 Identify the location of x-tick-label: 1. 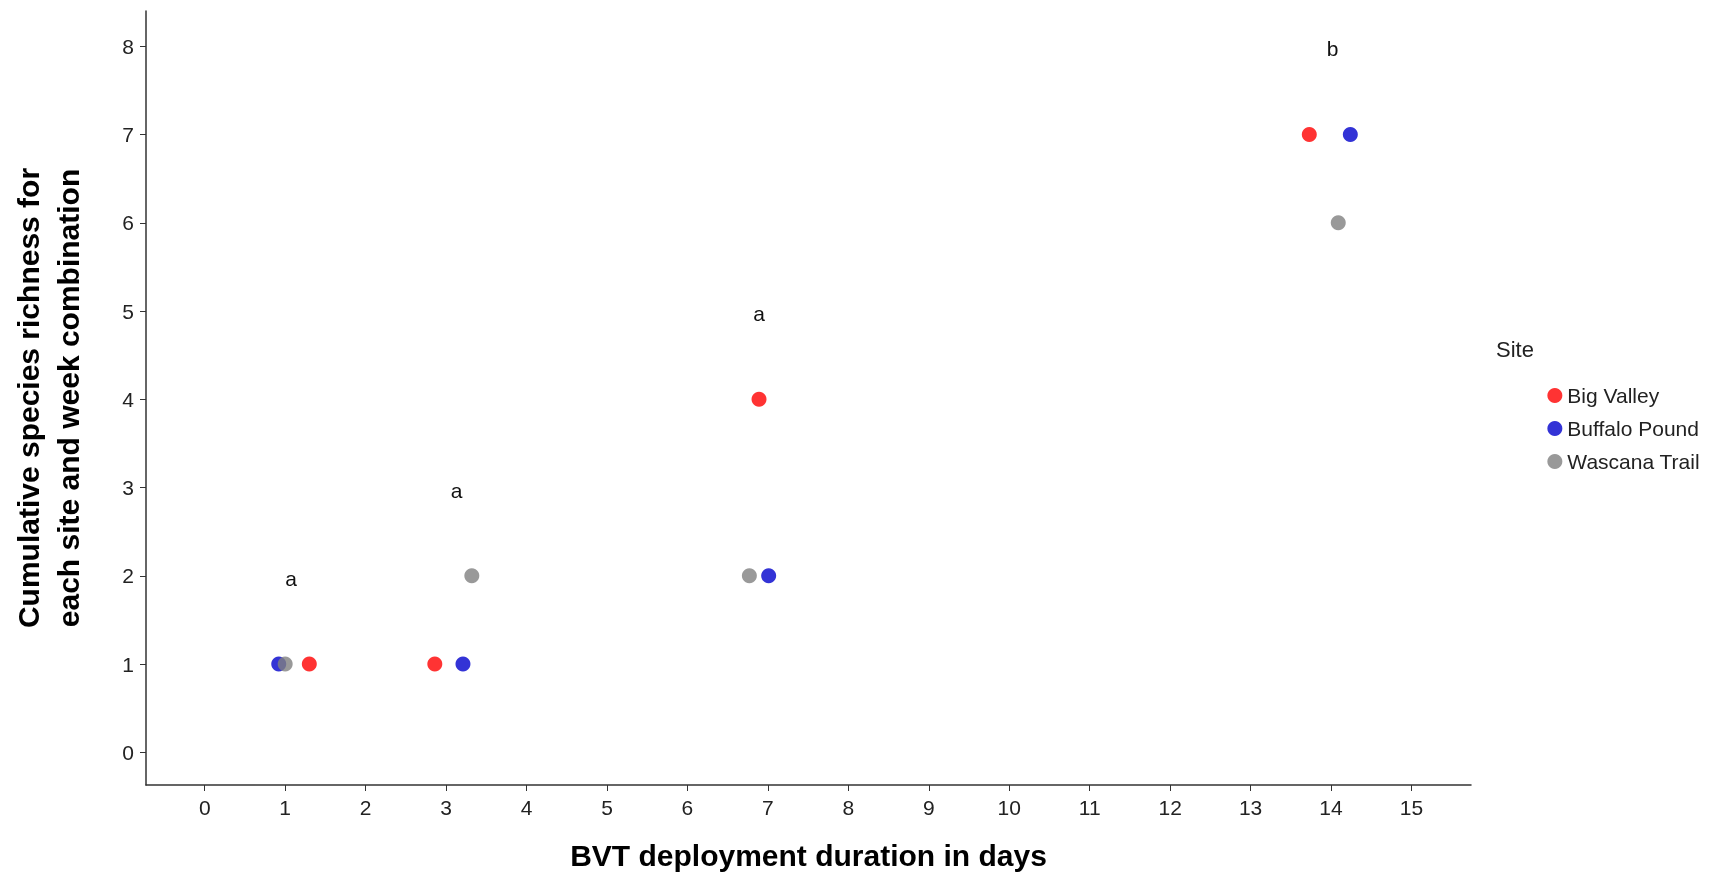
(285, 807).